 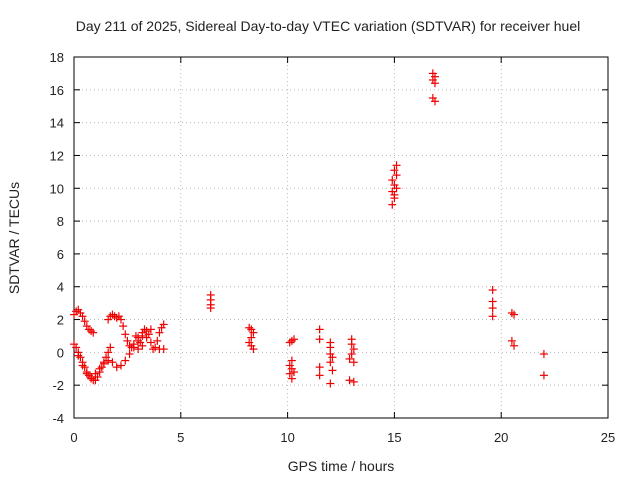 I want to click on y-tick-label: -2, so click(x=58, y=385).